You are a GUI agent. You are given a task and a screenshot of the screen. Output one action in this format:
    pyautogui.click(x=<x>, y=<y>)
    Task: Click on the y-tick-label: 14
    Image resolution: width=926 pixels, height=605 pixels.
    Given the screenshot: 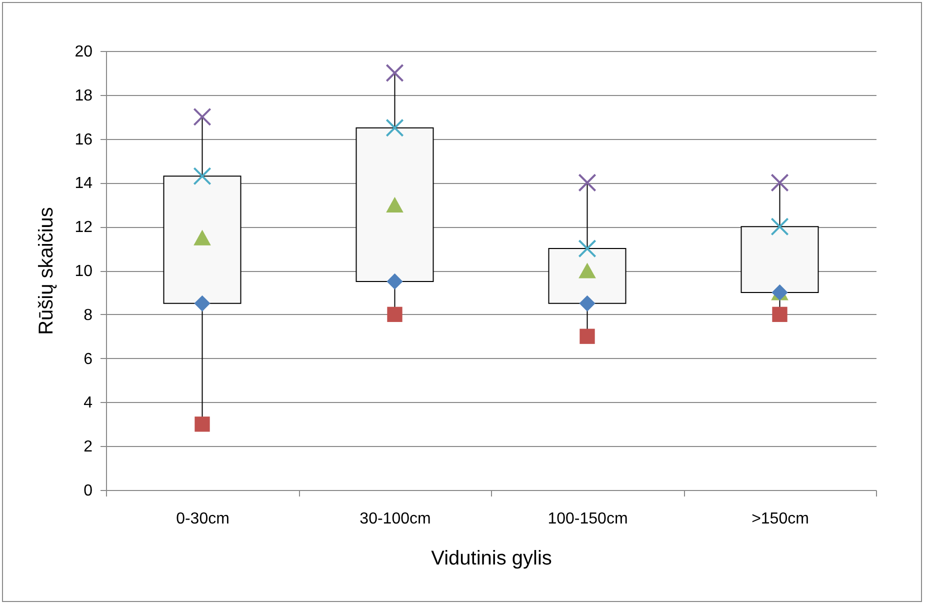 What is the action you would take?
    pyautogui.click(x=83, y=183)
    